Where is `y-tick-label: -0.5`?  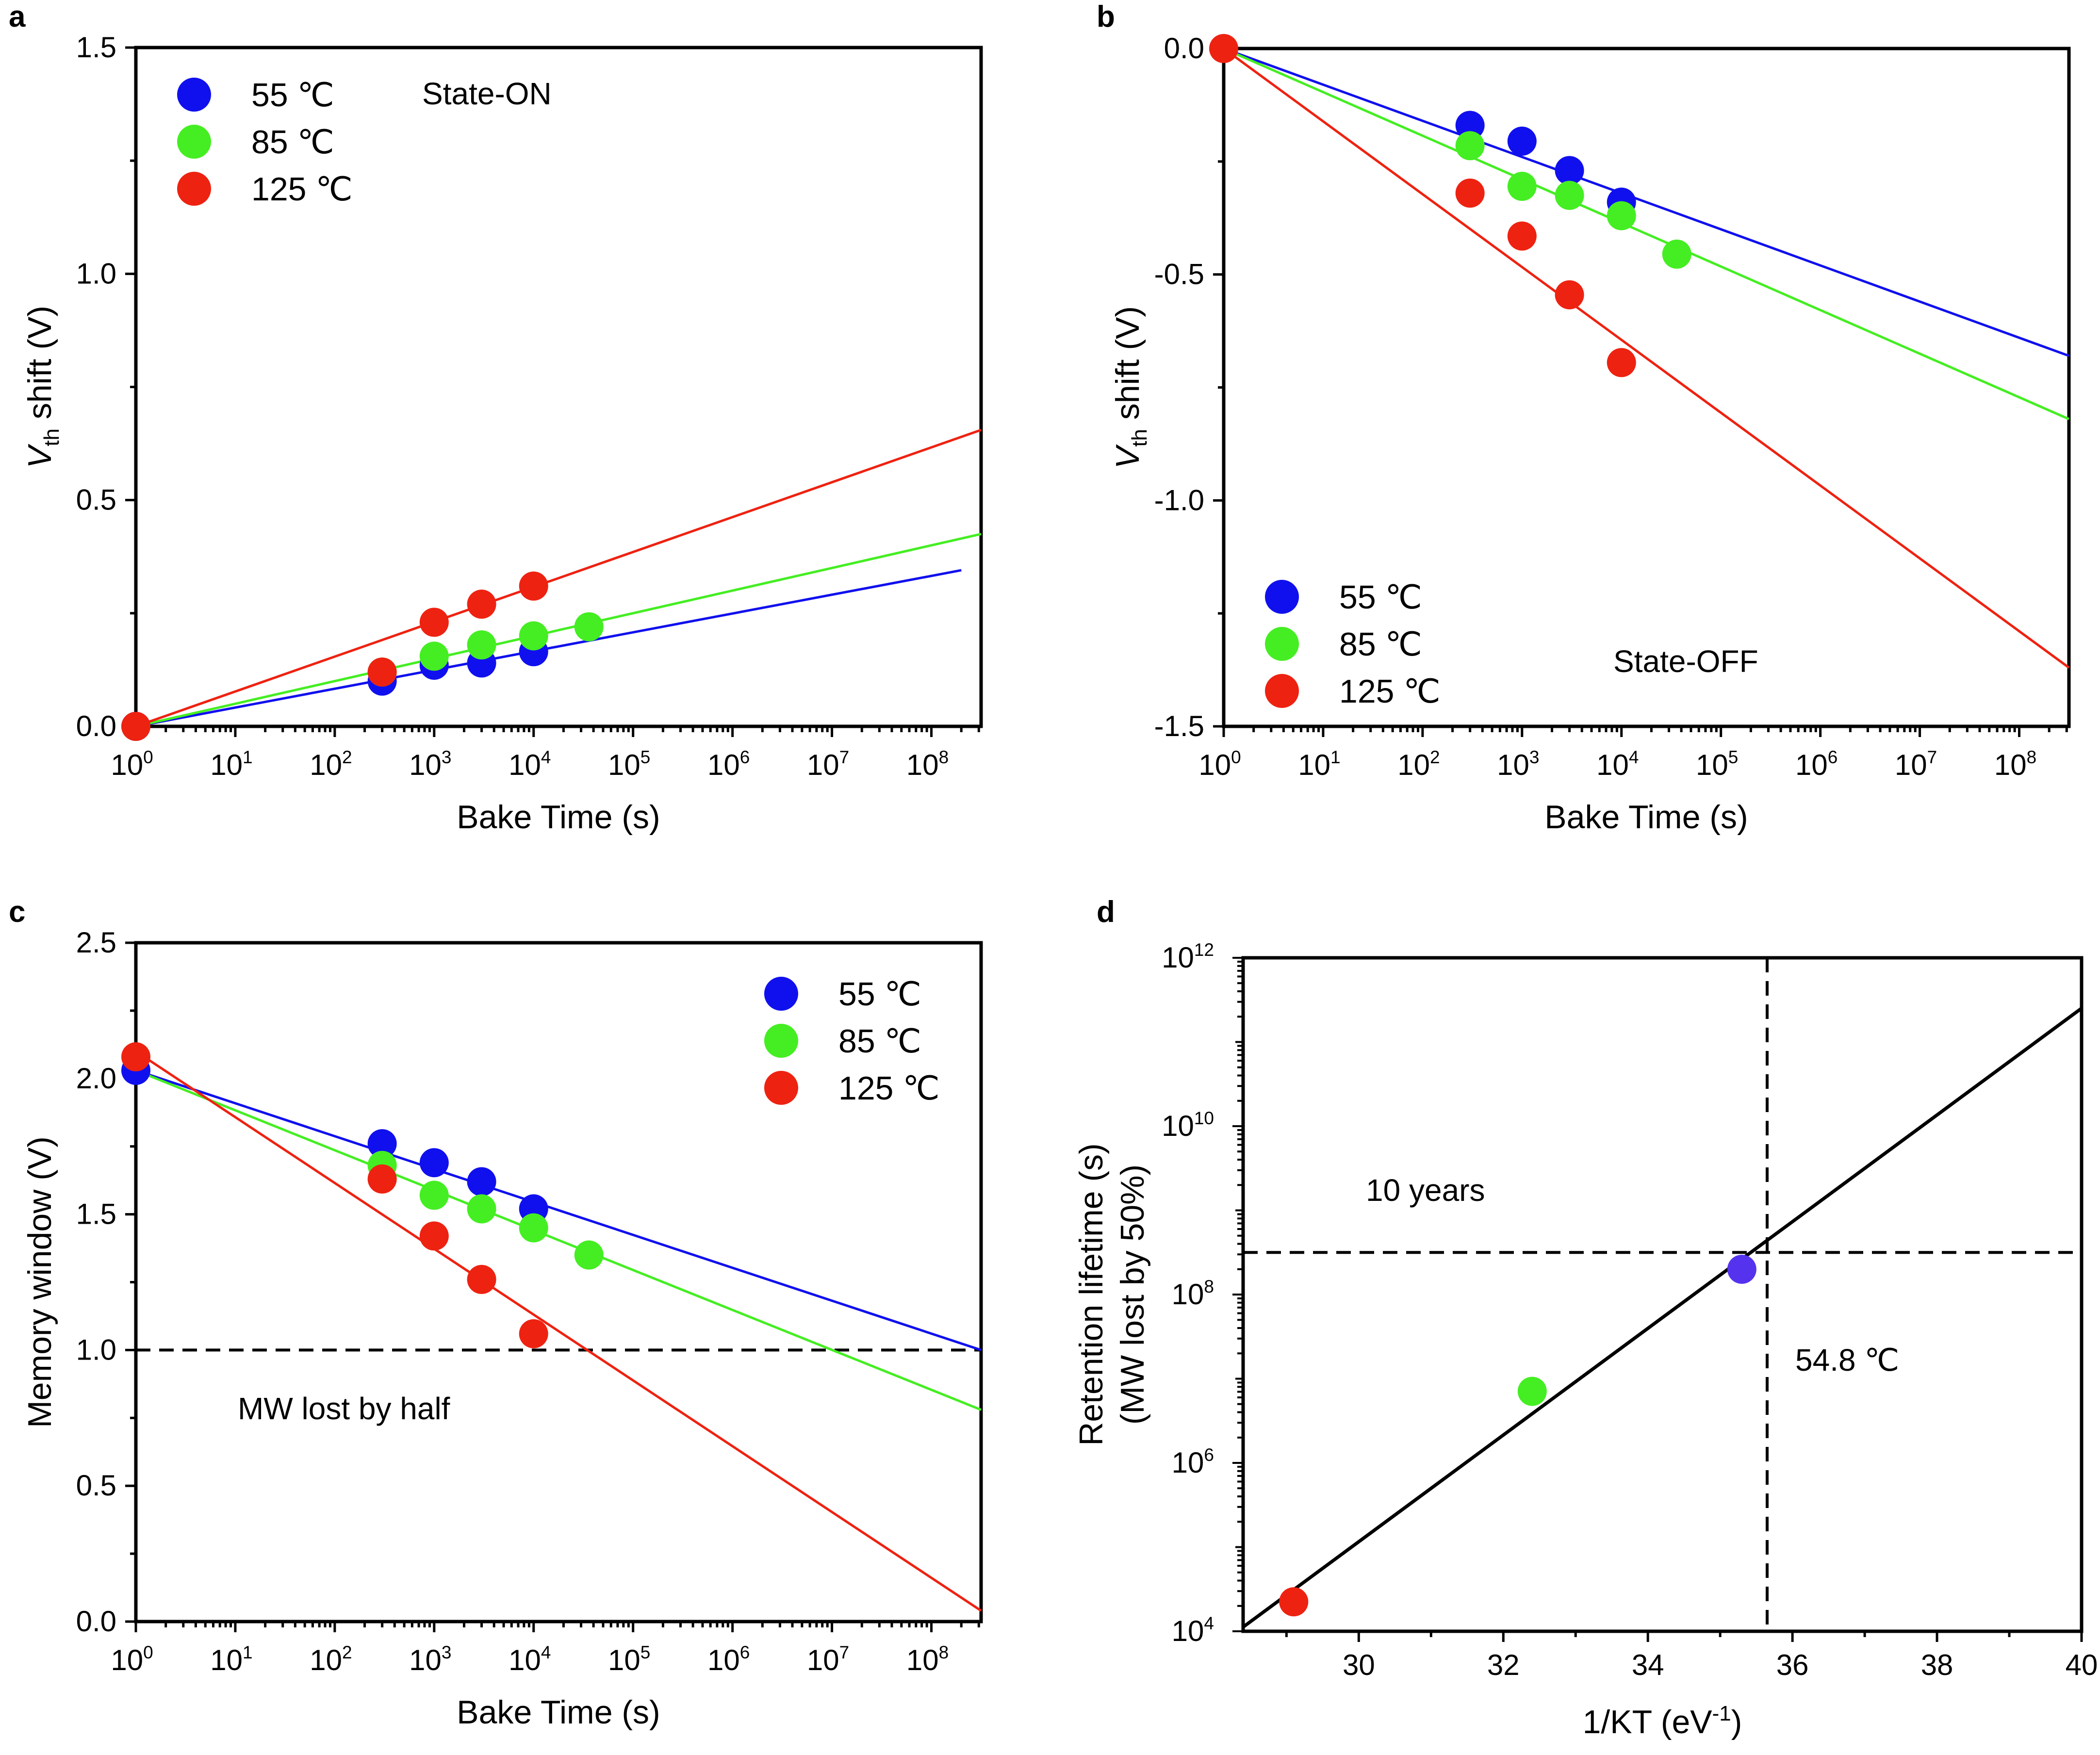 y-tick-label: -0.5 is located at coordinates (1179, 274).